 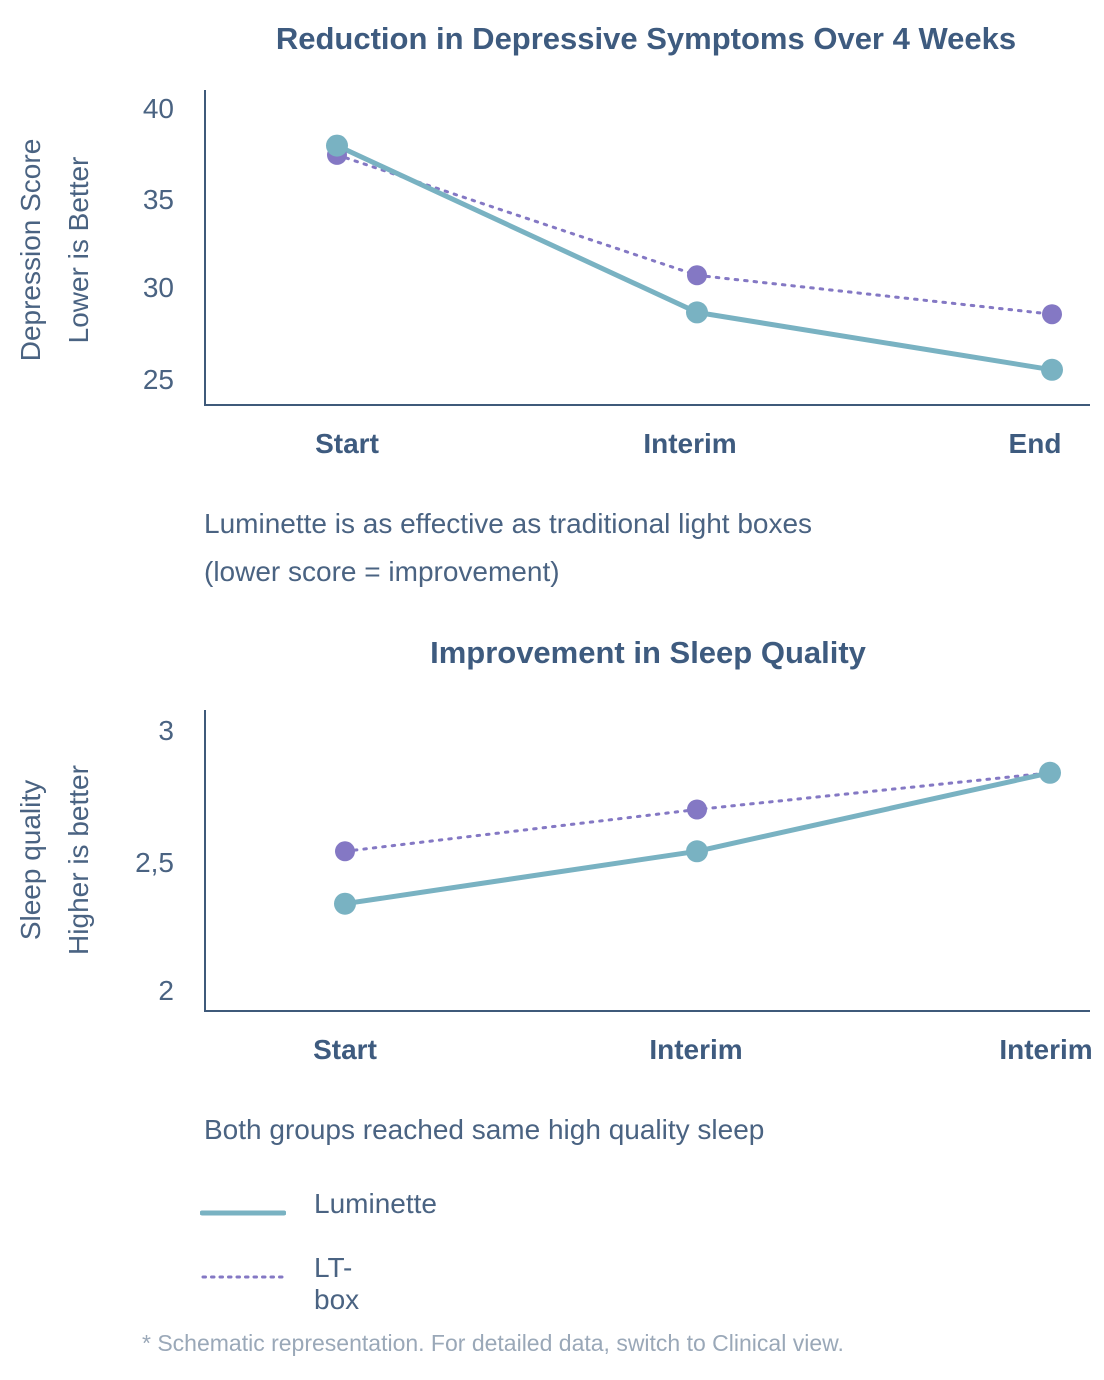 I want to click on y-tick-label: 3, so click(x=166, y=730).